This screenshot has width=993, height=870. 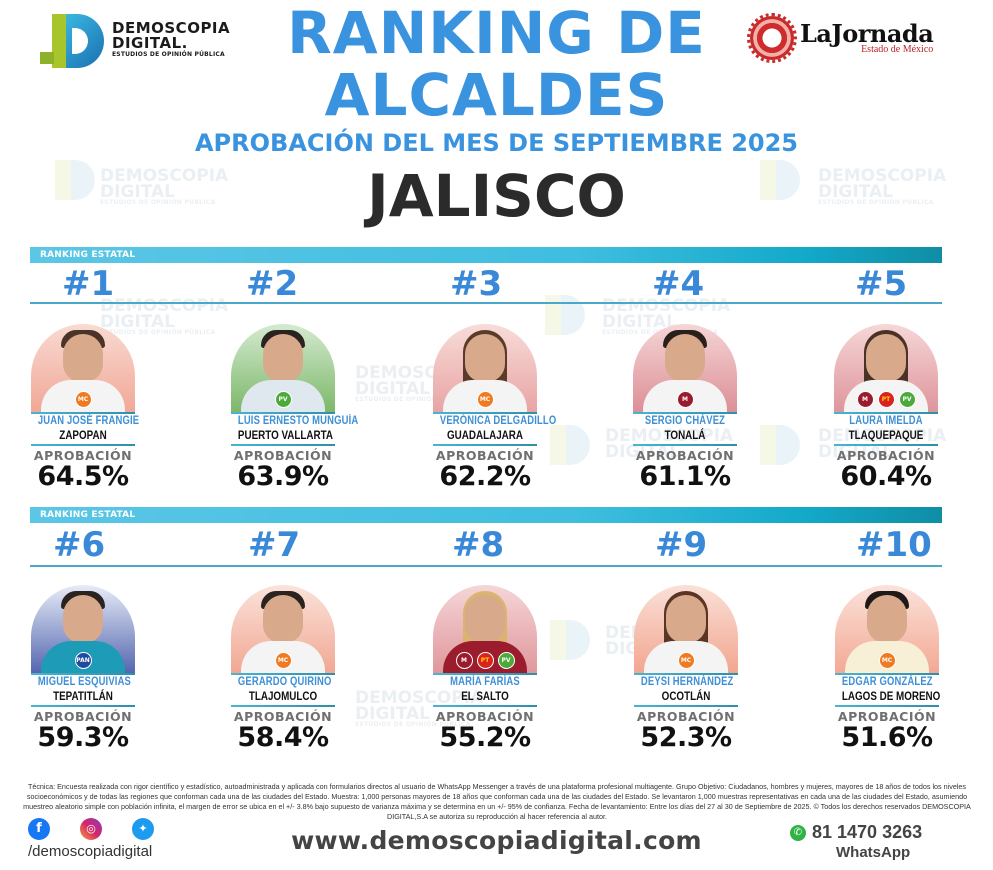 I want to click on whatsapp-contact: ✆ 81 1470 3263, so click(x=856, y=832).